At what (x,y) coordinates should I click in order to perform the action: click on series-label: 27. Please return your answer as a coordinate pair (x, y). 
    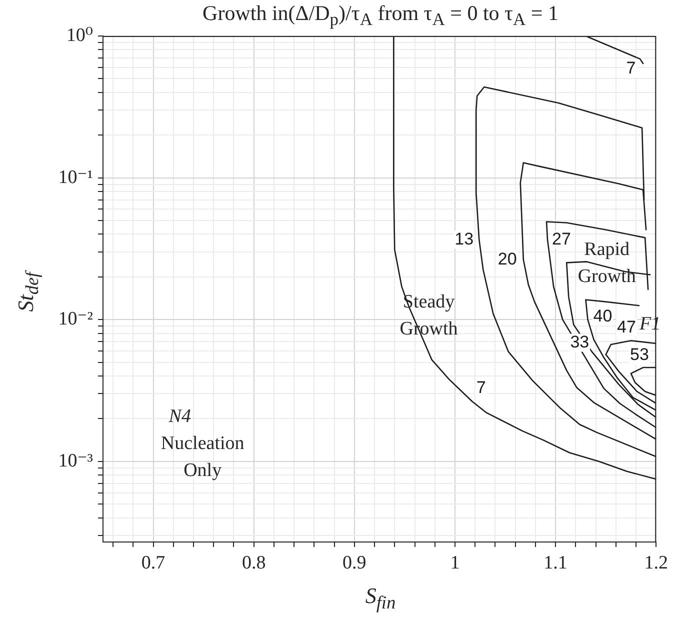
    Looking at the image, I should click on (561, 238).